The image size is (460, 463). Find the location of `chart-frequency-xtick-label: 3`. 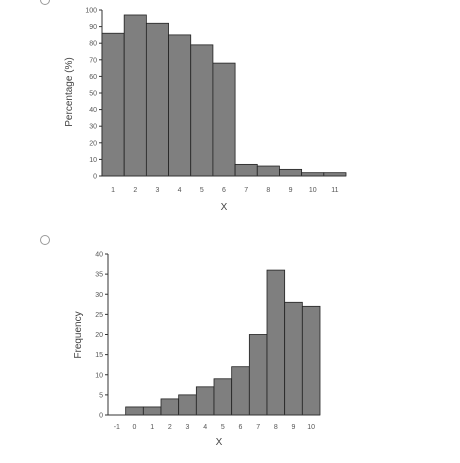

chart-frequency-xtick-label: 3 is located at coordinates (188, 427).